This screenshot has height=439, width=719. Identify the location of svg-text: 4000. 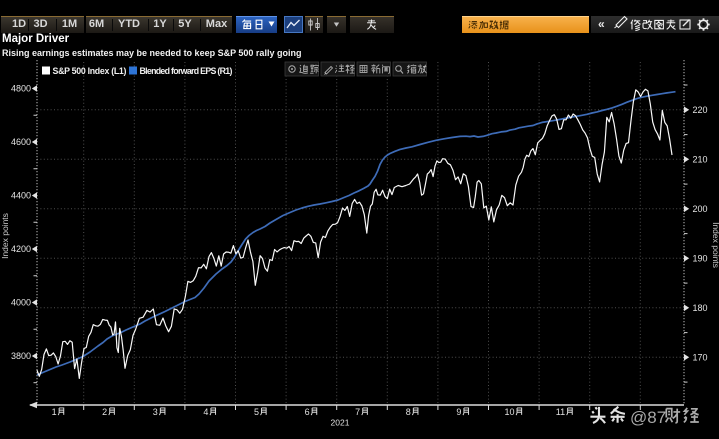
(21, 303).